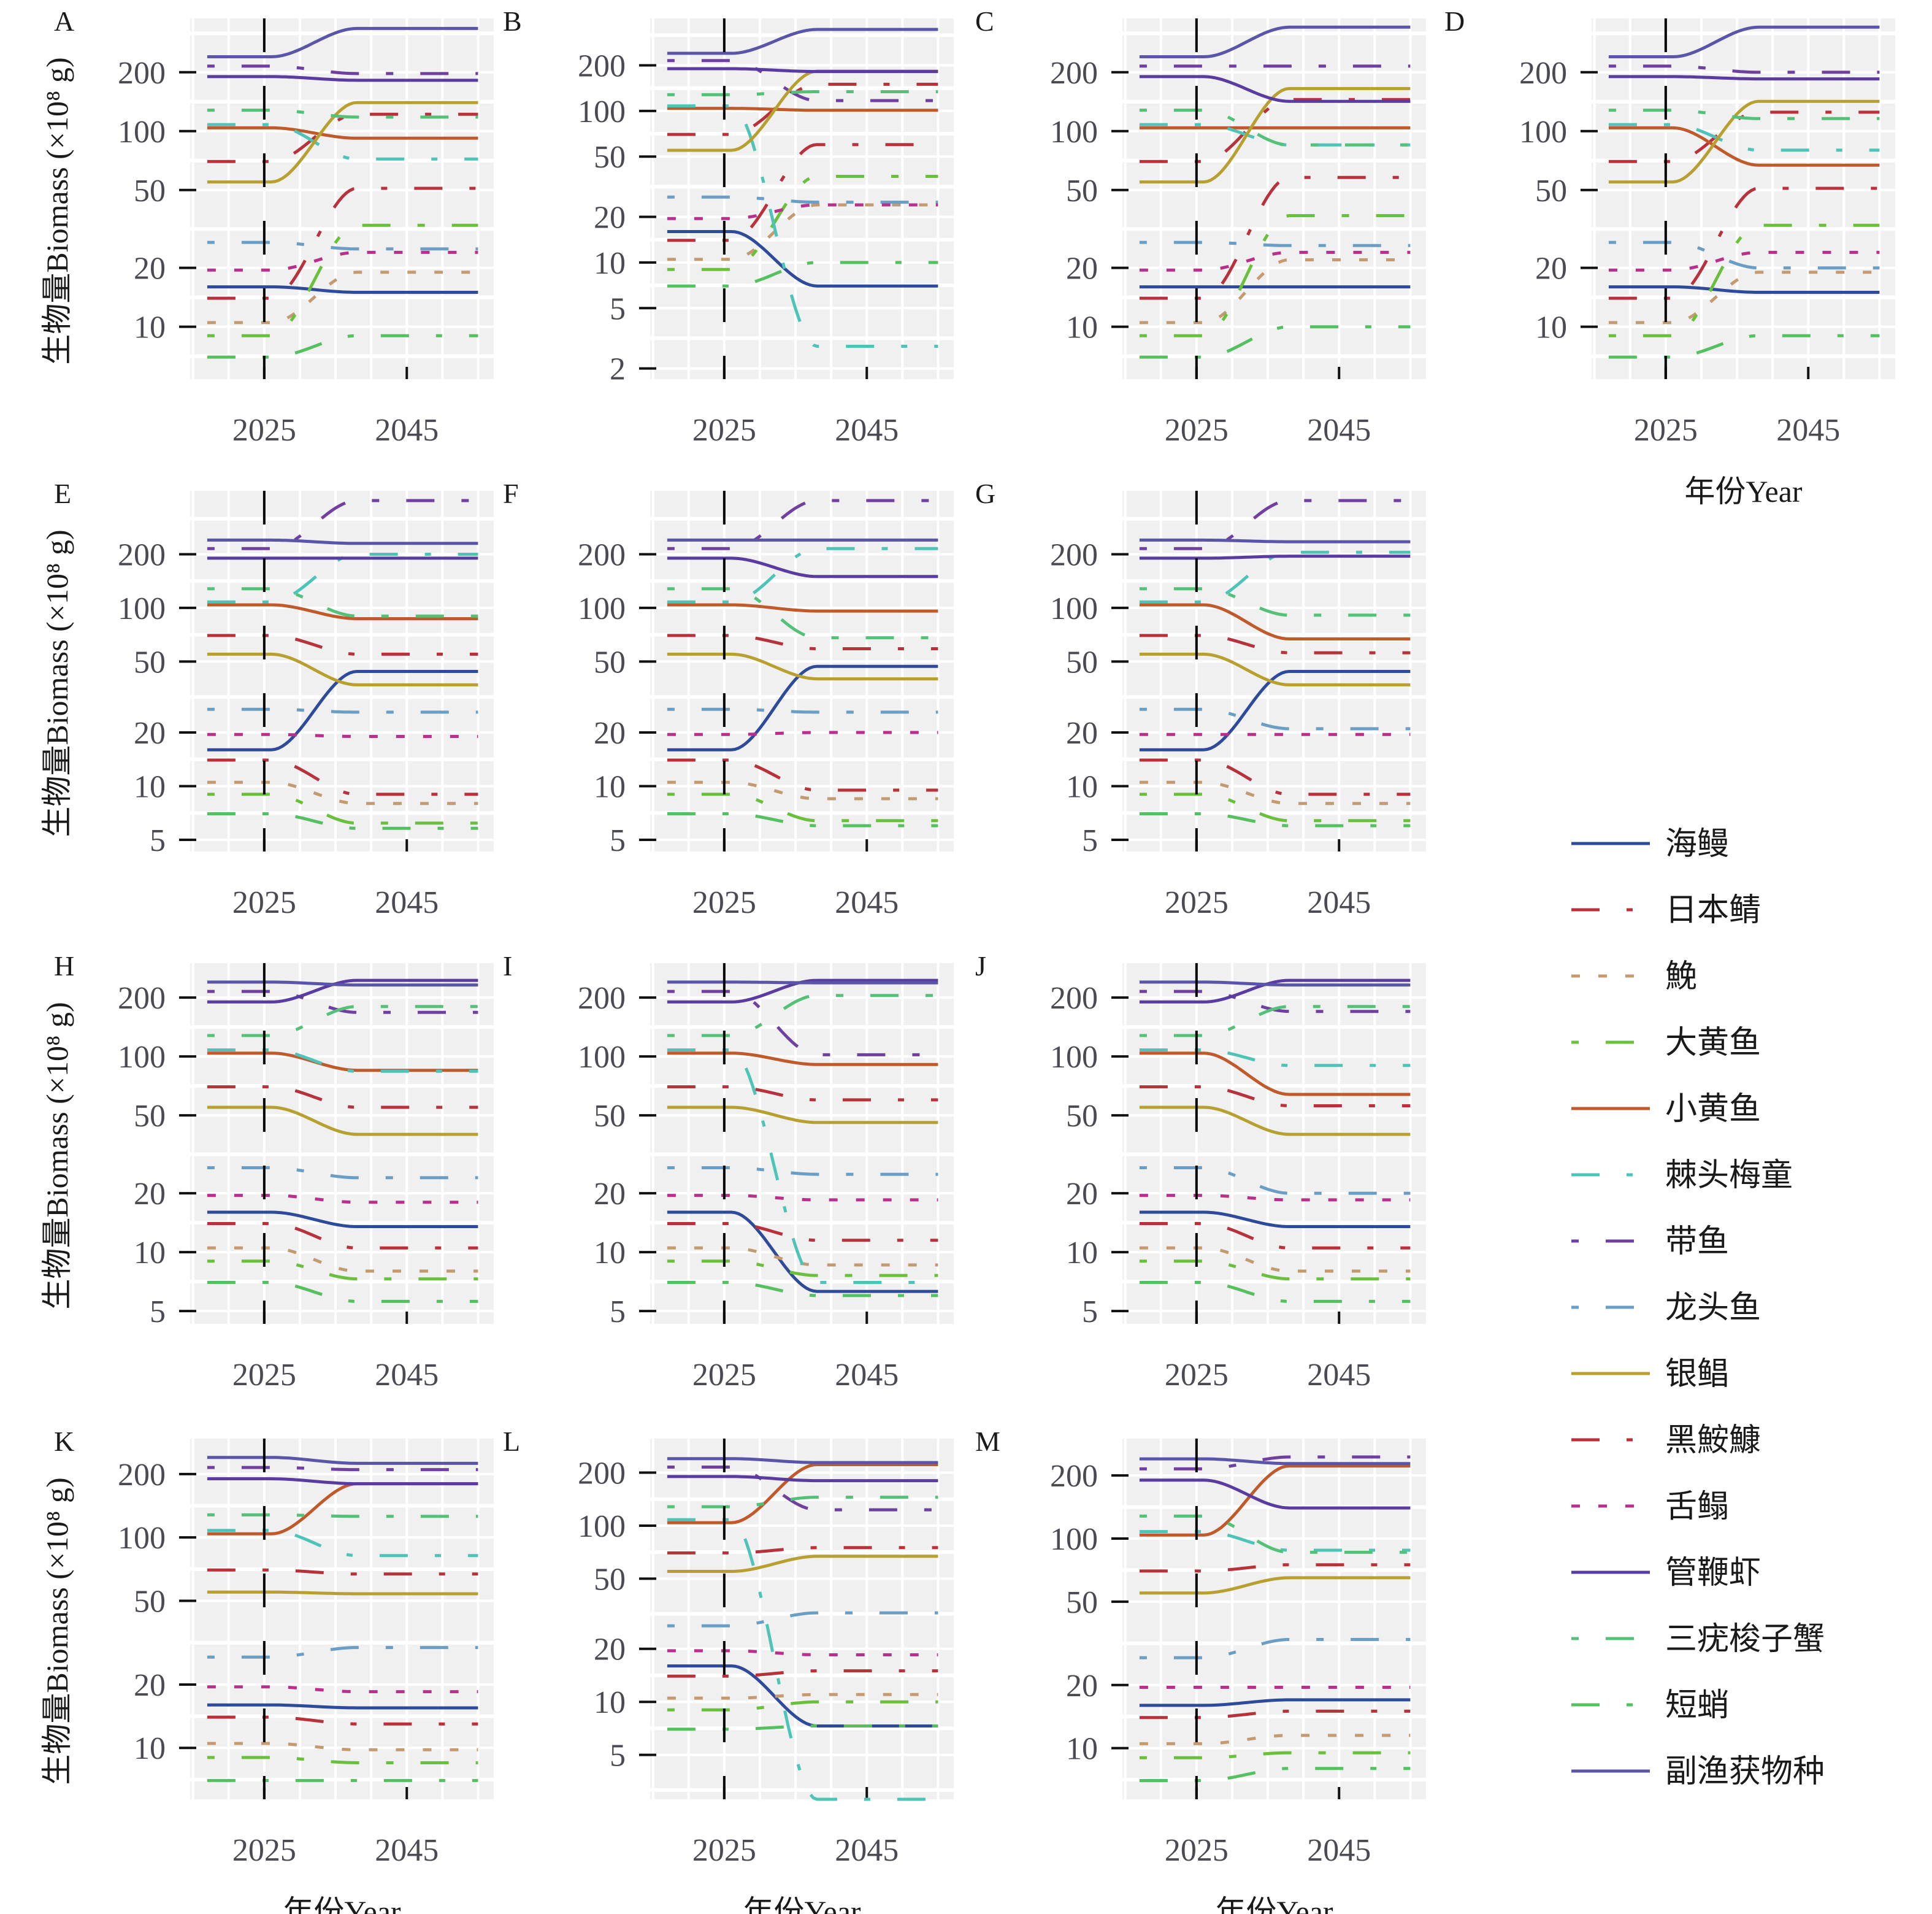  Describe the element at coordinates (1666, 911) in the screenshot. I see `legend-item-mackerel: 日本鲭` at that location.